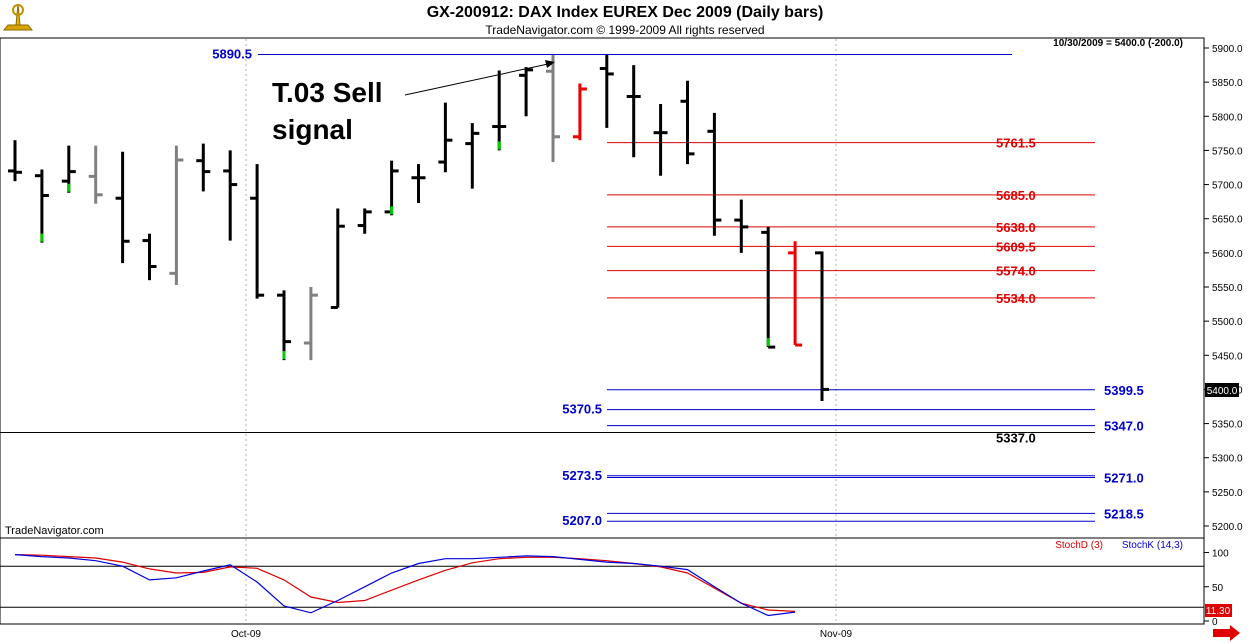  I want to click on trade-navigator-logo-icon, so click(18, 17).